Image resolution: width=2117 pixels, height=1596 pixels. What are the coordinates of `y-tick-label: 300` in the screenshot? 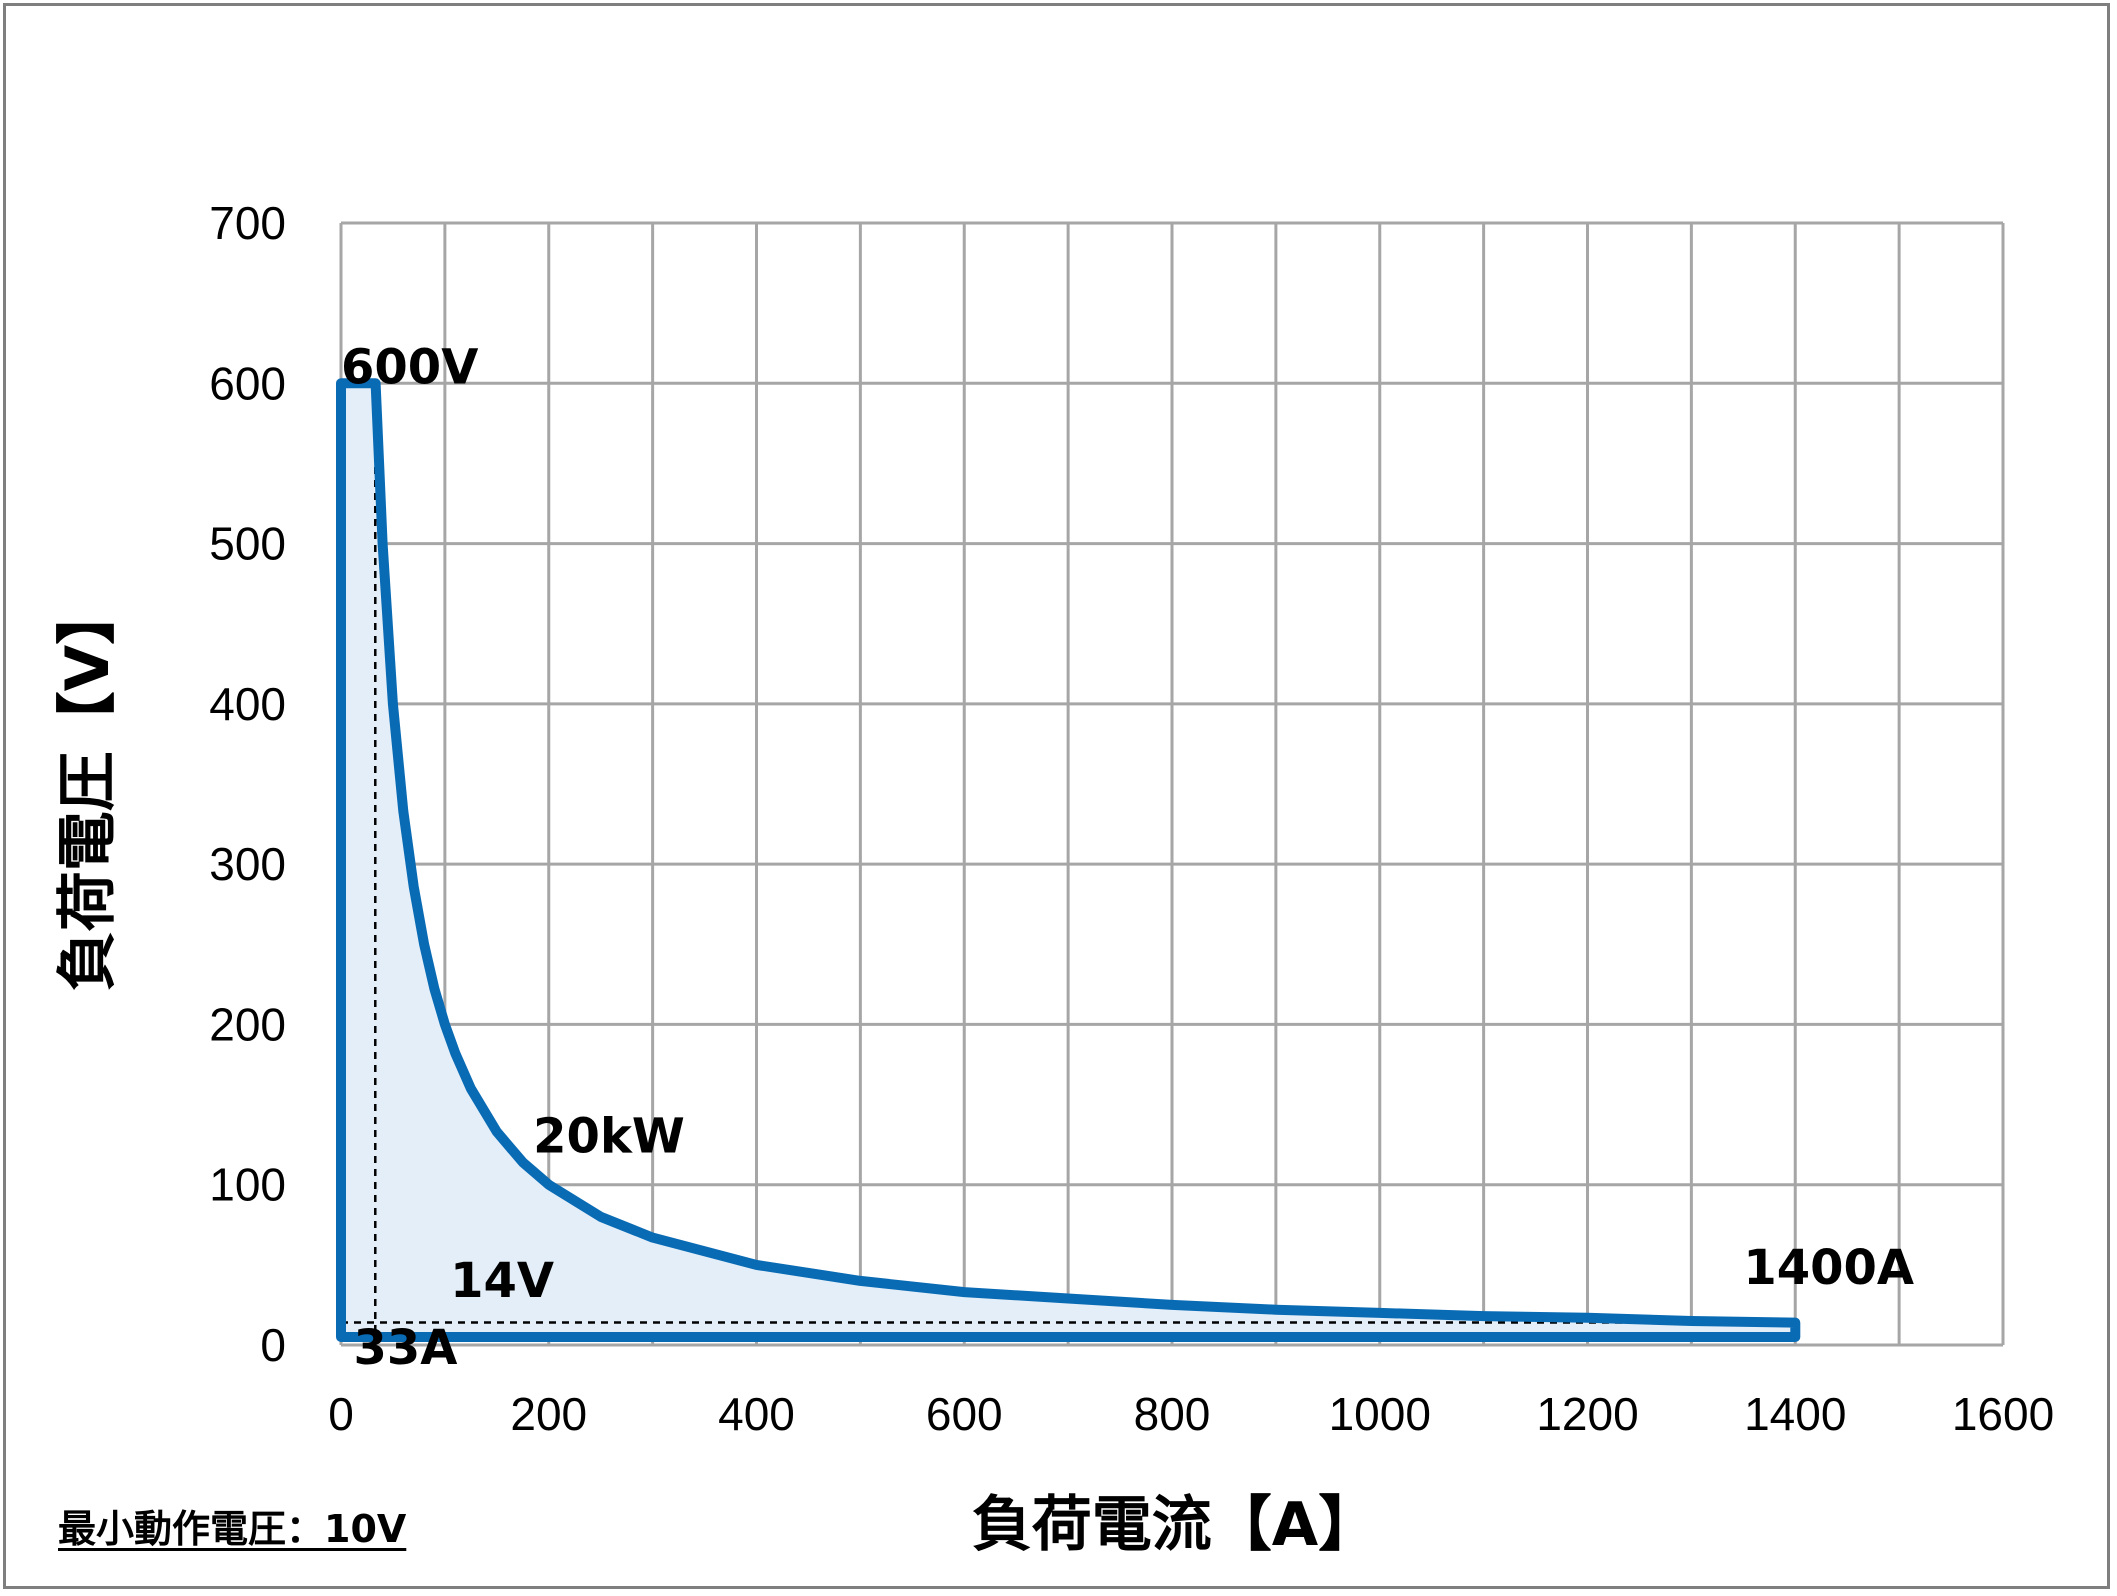 It's located at (247, 864).